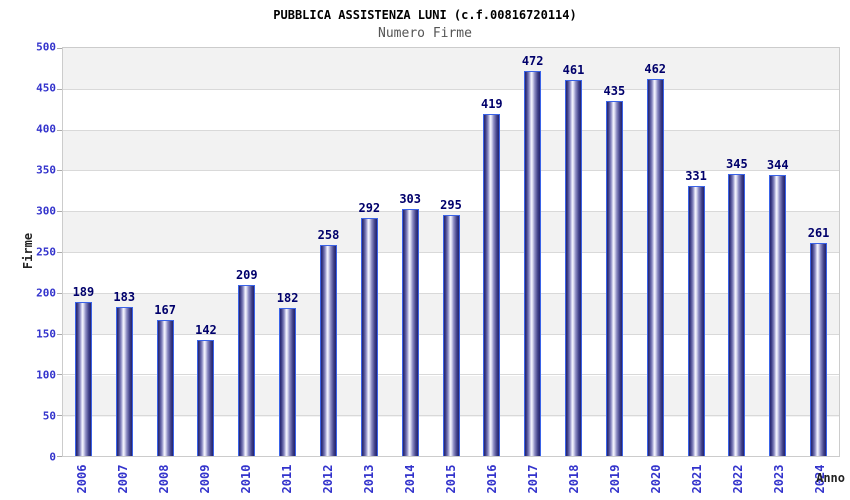  Describe the element at coordinates (425, 33) in the screenshot. I see `chart-subtitle: Numero Firme` at that location.